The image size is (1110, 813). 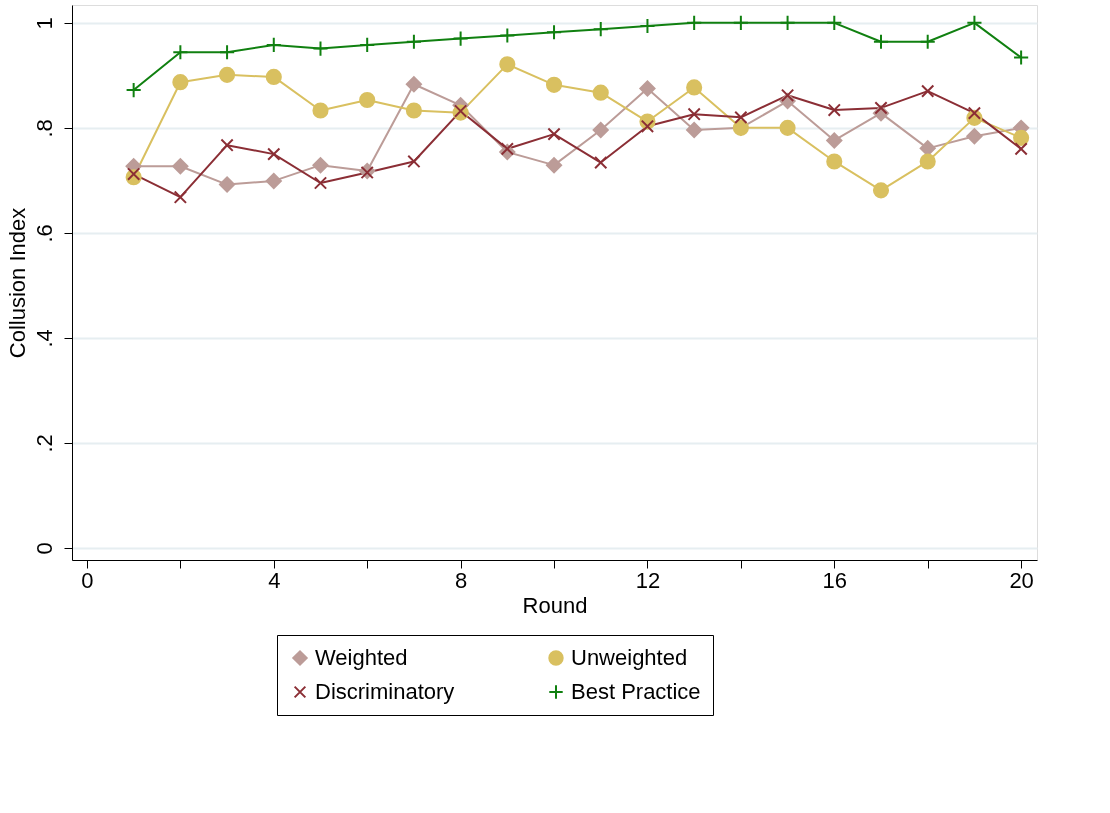 I want to click on y-tick-label: 0, so click(x=44, y=548).